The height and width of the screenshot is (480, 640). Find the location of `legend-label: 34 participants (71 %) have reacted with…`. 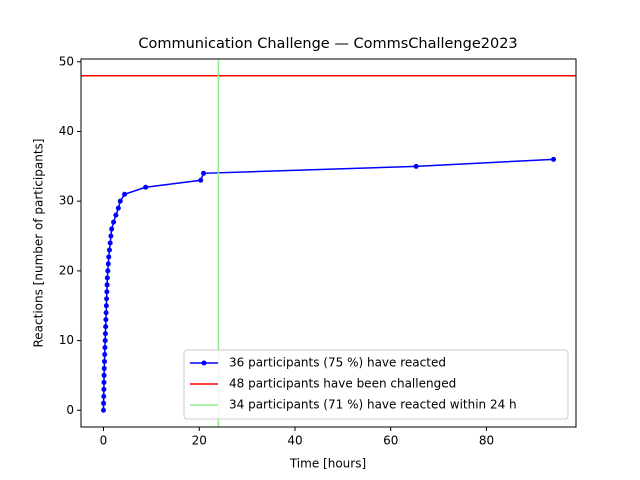

legend-label: 34 participants (71 %) have reacted with… is located at coordinates (373, 405).